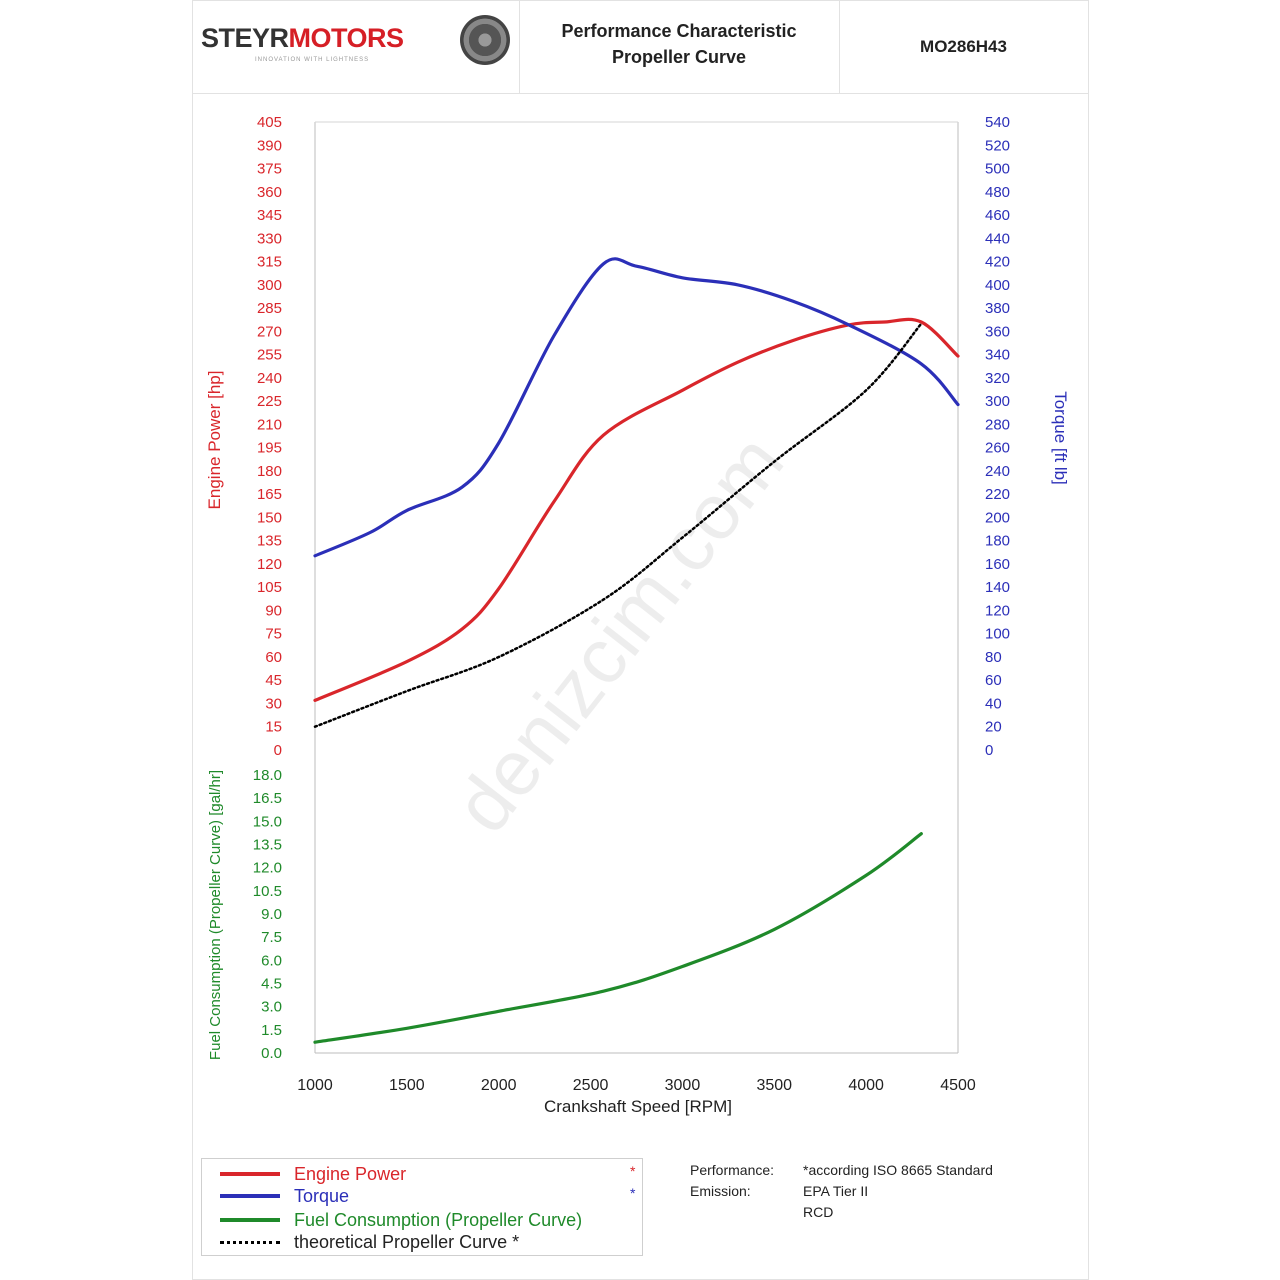  I want to click on y-tick-label-fuel: 3.0, so click(271, 1007).